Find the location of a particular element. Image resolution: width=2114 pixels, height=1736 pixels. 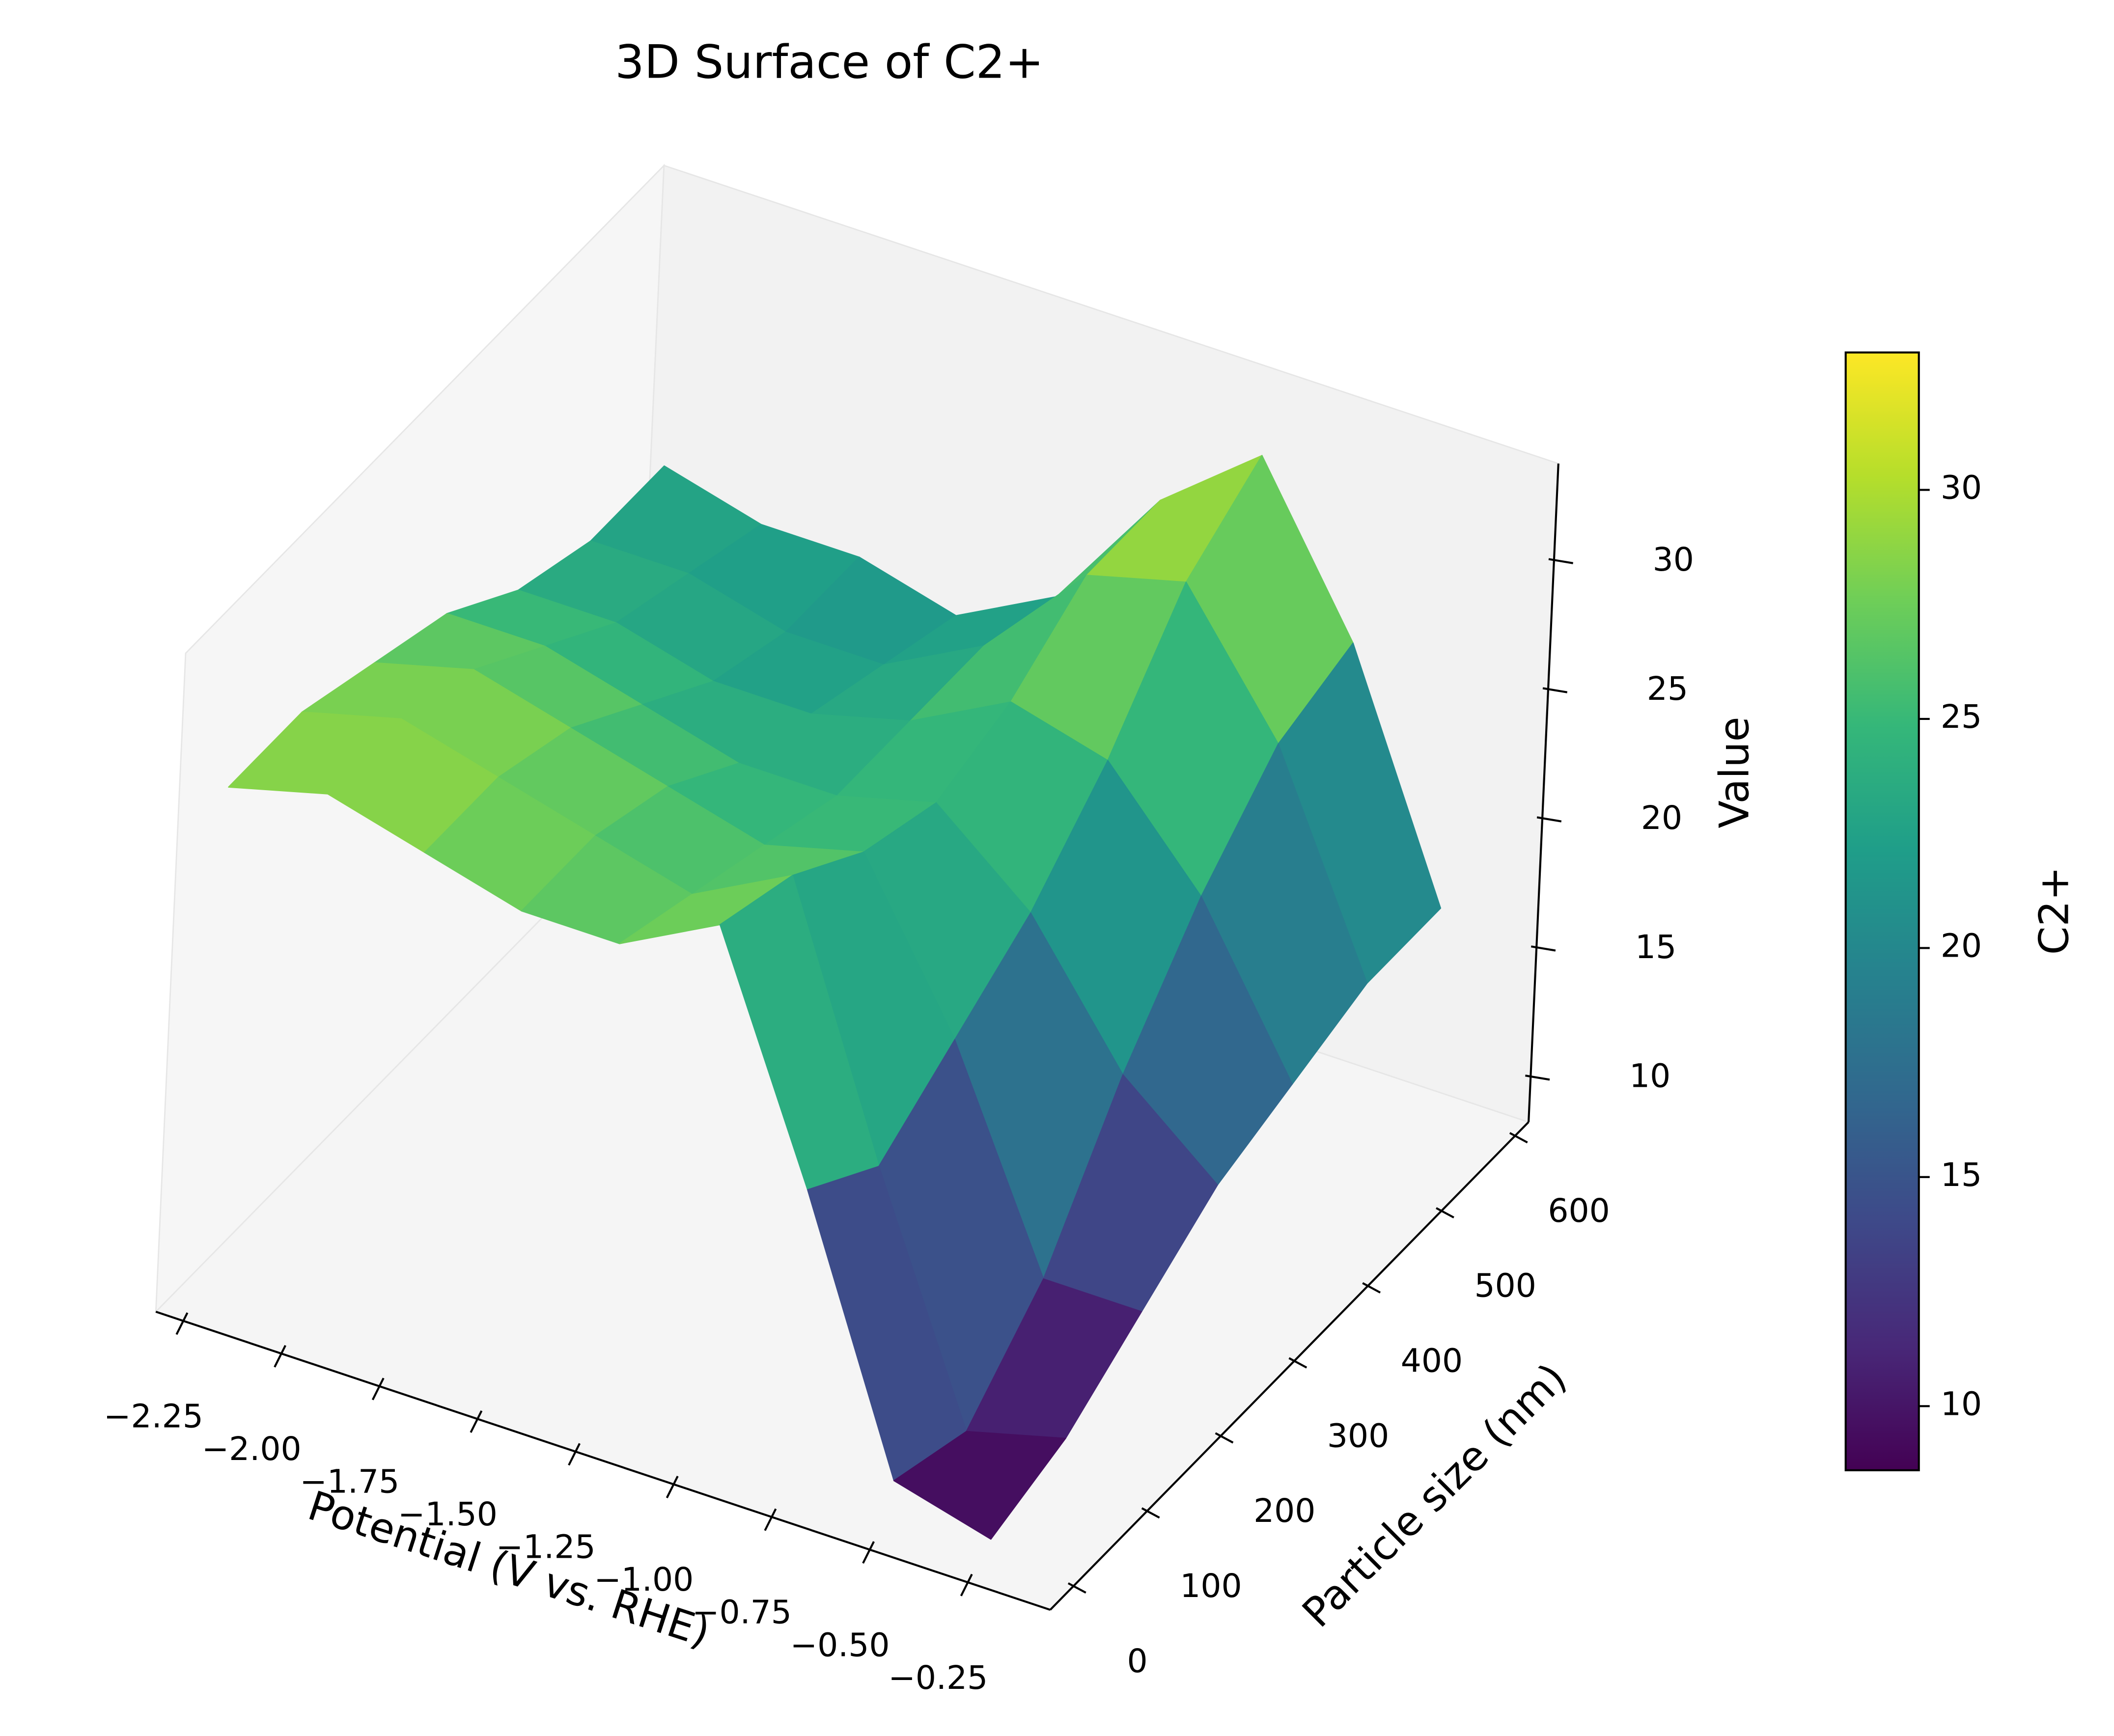

y-tick-label: 500 is located at coordinates (1505, 1286).